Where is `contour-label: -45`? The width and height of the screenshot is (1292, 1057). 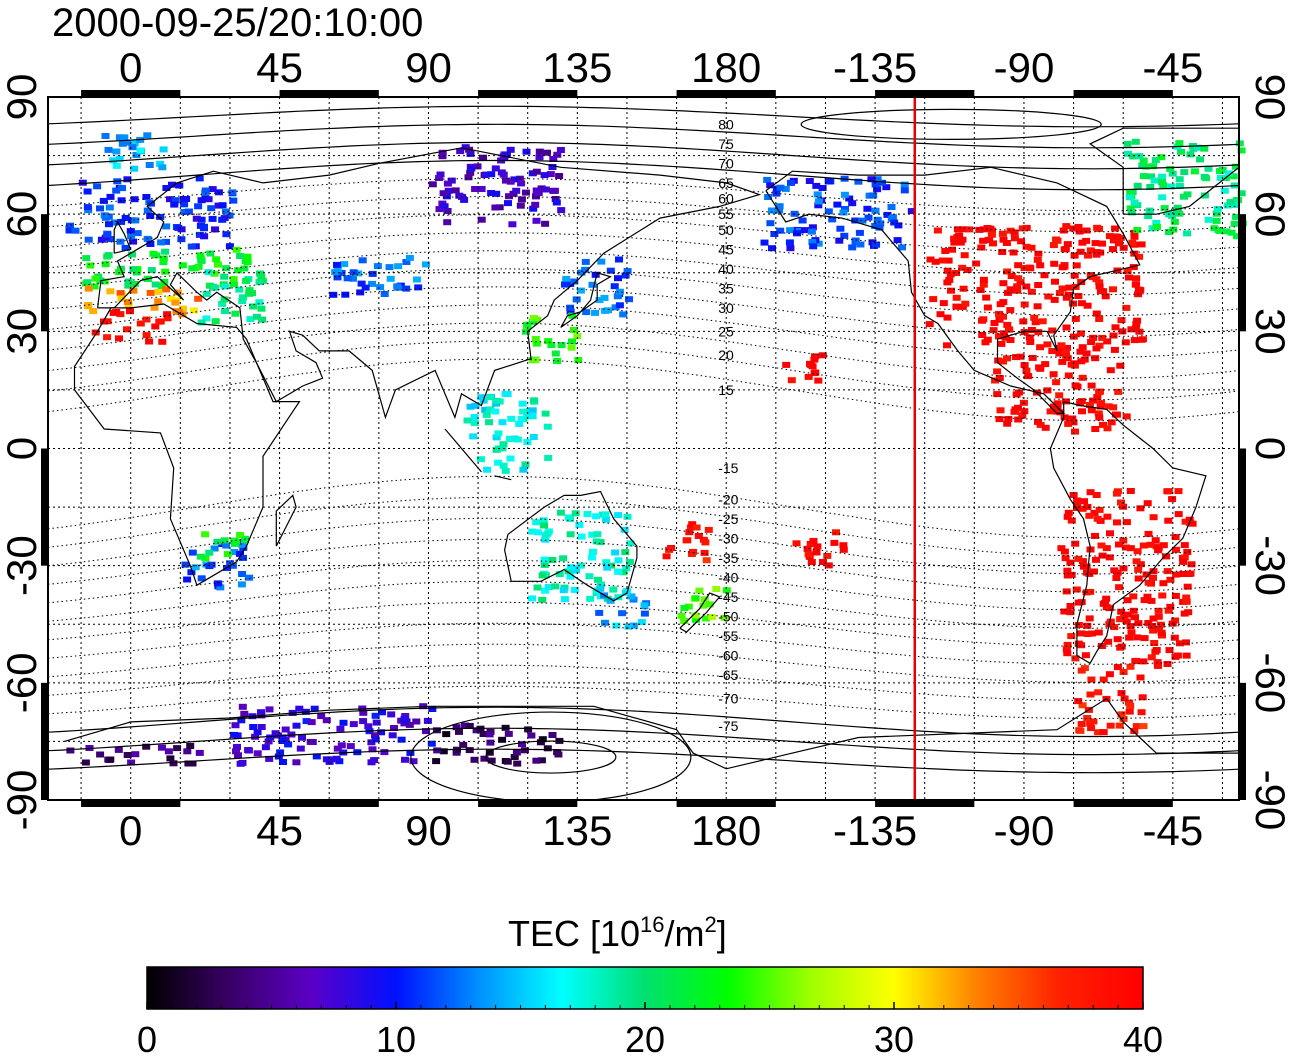
contour-label: -45 is located at coordinates (728, 597).